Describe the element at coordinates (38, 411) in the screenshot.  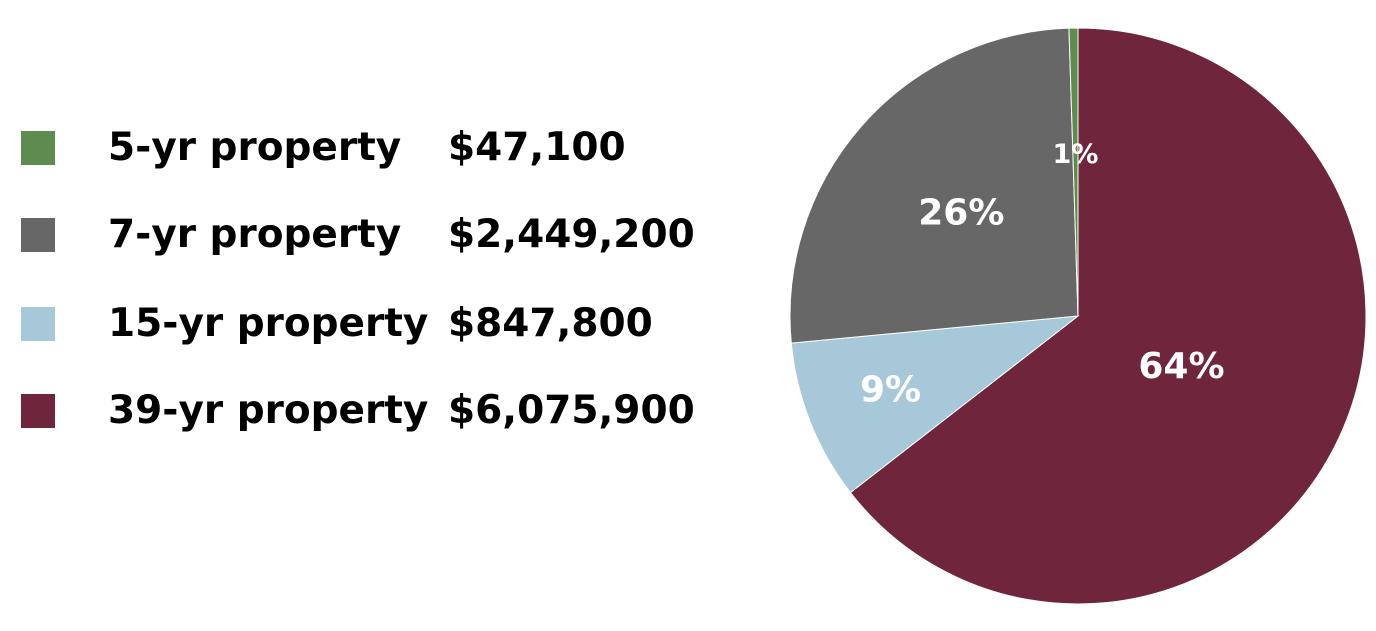
I see `legend-swatch-39yr` at that location.